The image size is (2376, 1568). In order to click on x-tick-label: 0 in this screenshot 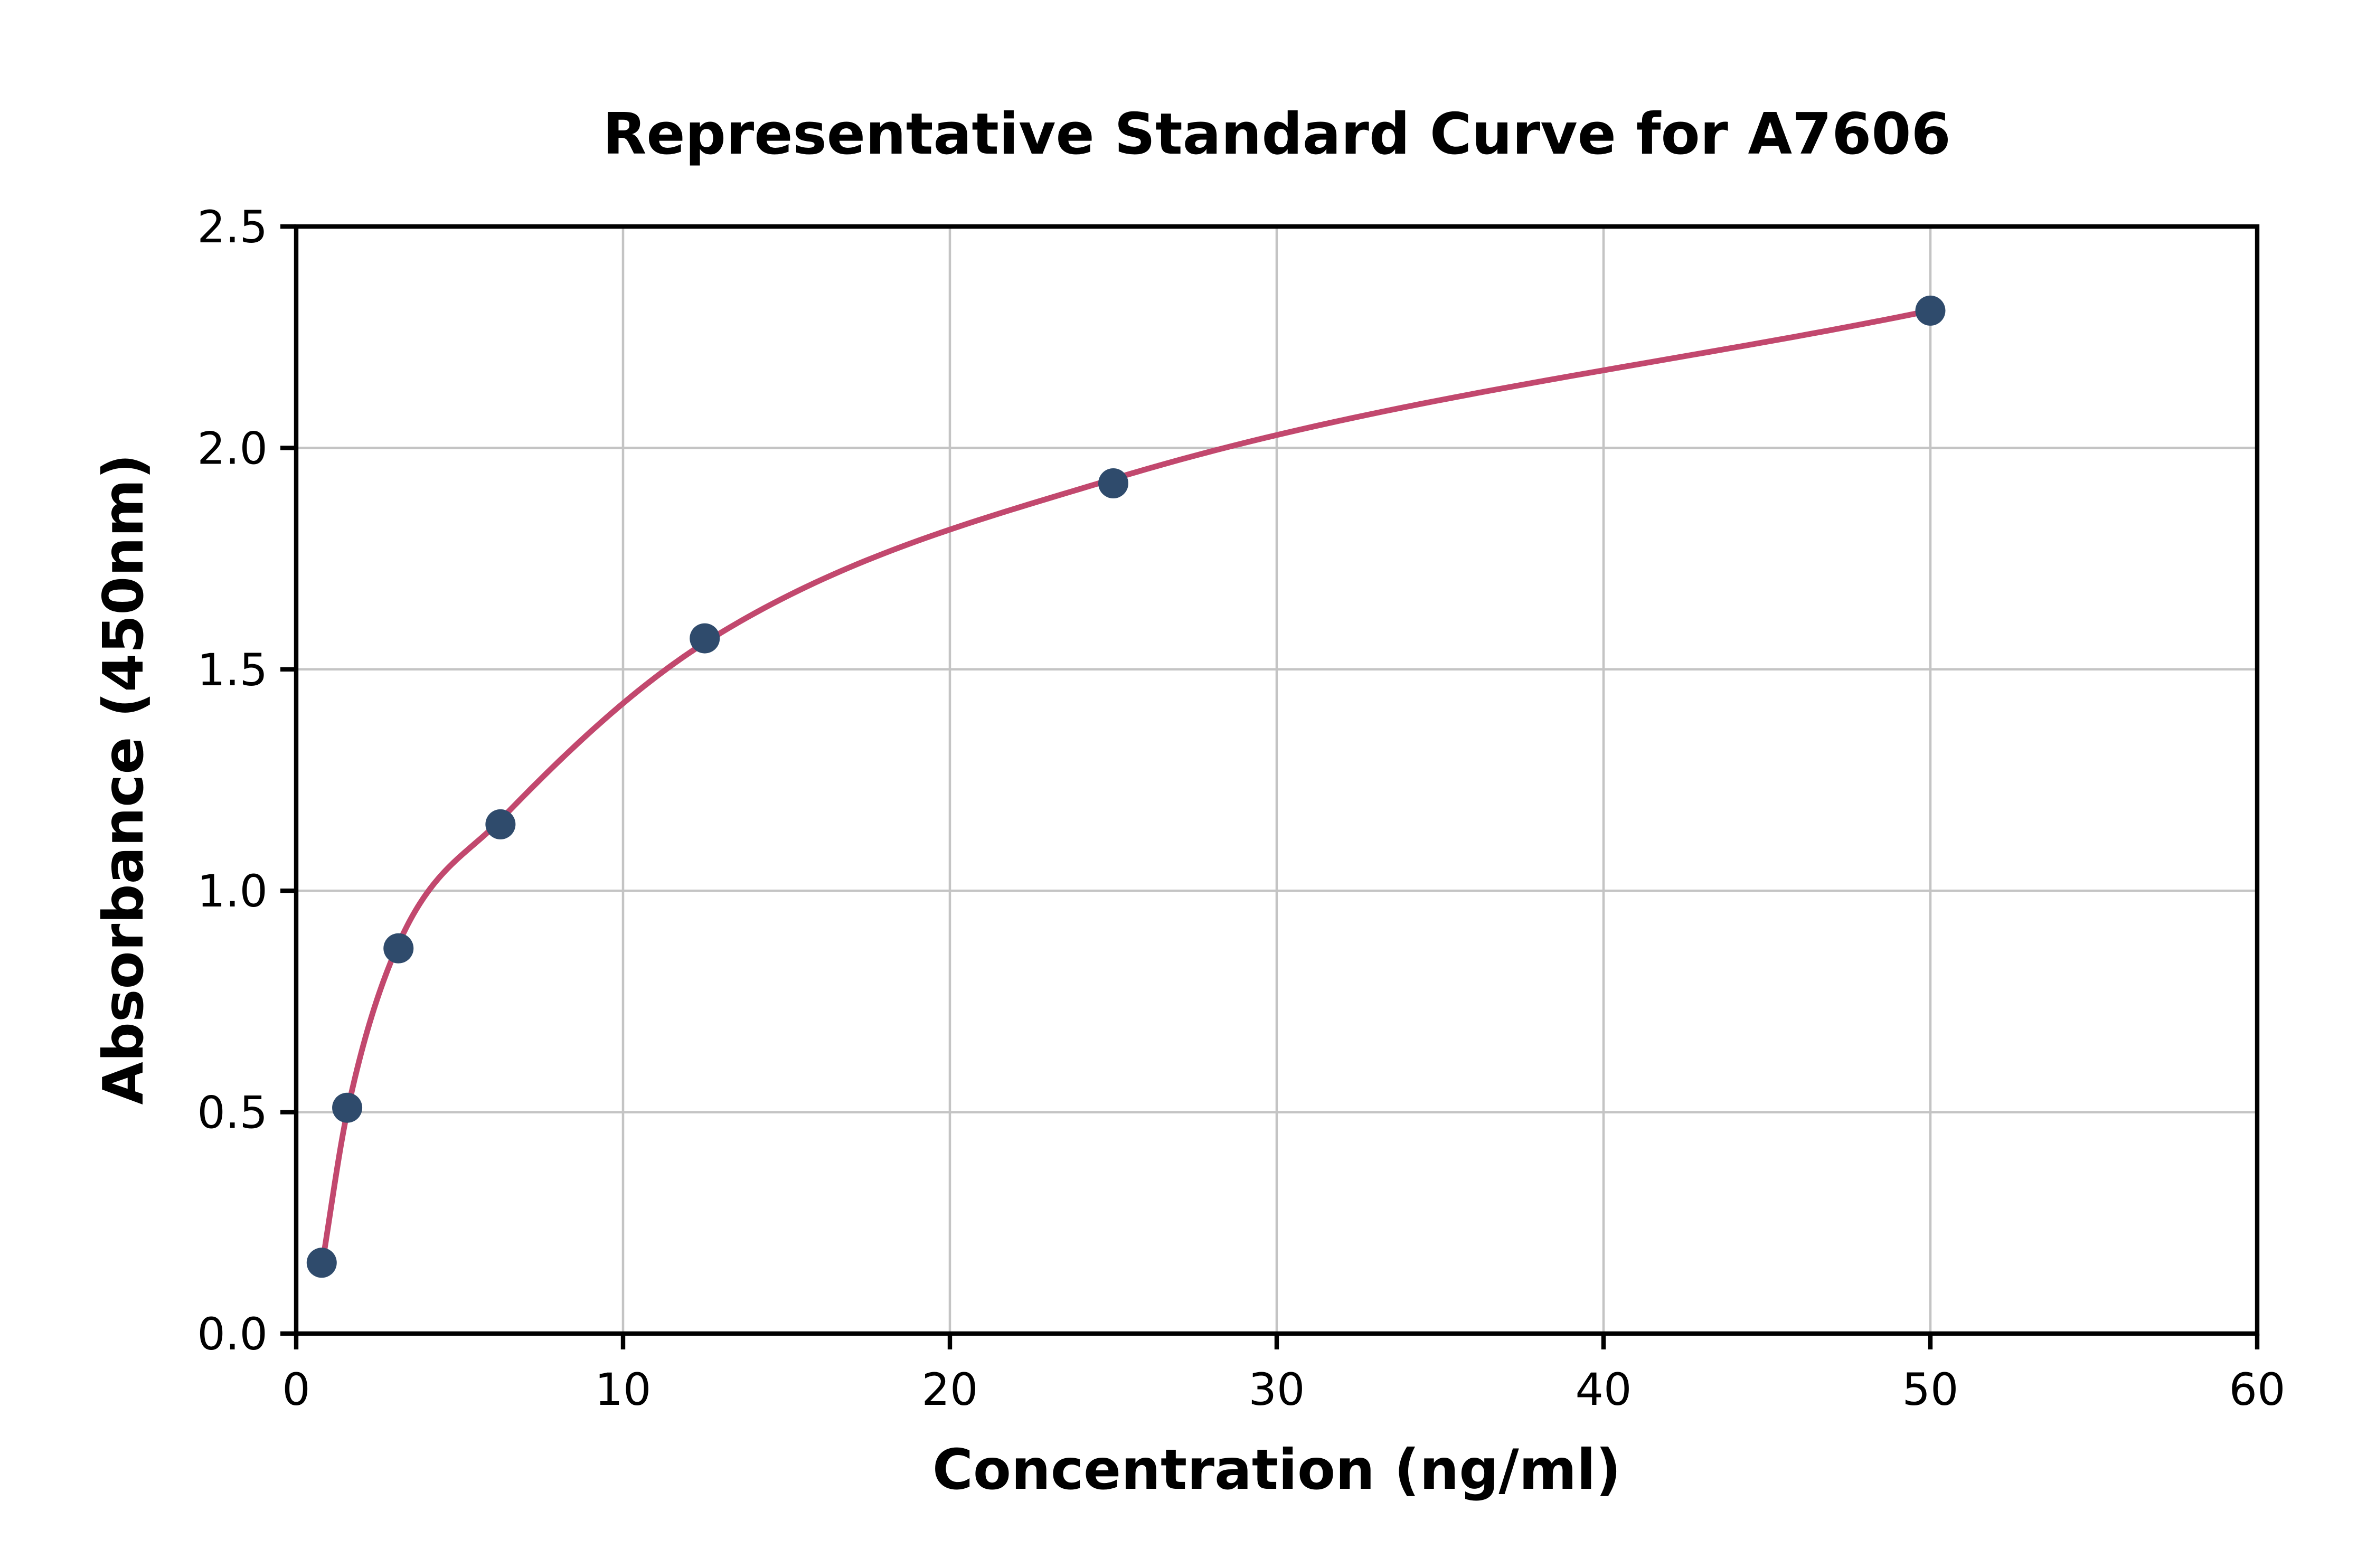, I will do `click(296, 1389)`.